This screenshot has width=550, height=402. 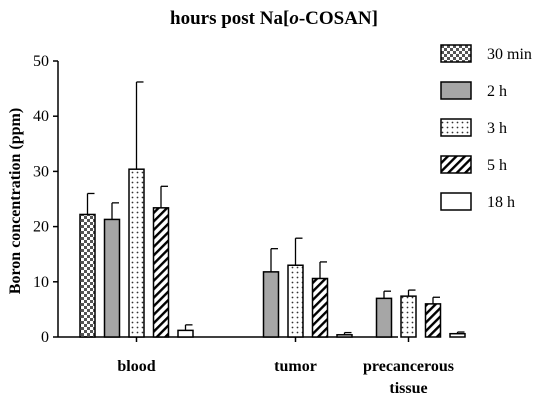 What do you see at coordinates (274, 18) in the screenshot?
I see `chart-title: hours post Na[o-COSAN]` at bounding box center [274, 18].